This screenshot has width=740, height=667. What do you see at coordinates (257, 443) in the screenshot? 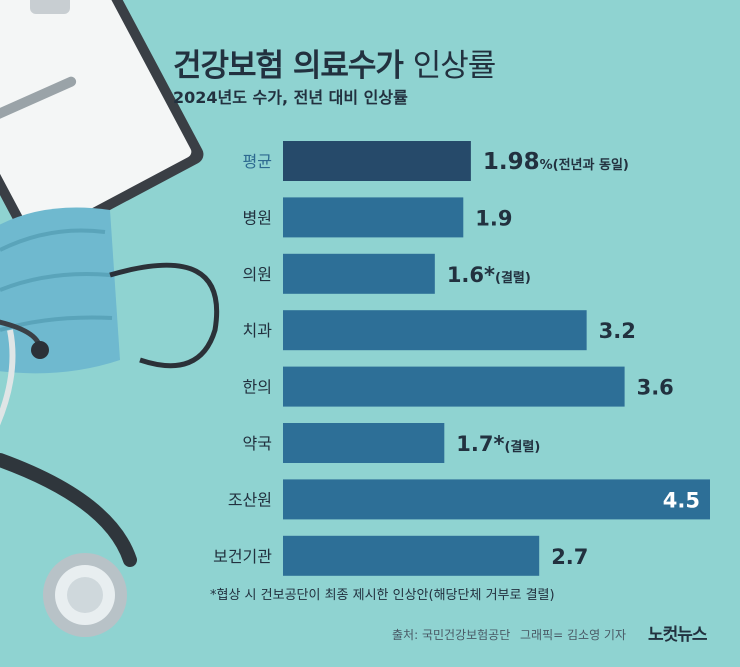
I see `category-label: 약국` at bounding box center [257, 443].